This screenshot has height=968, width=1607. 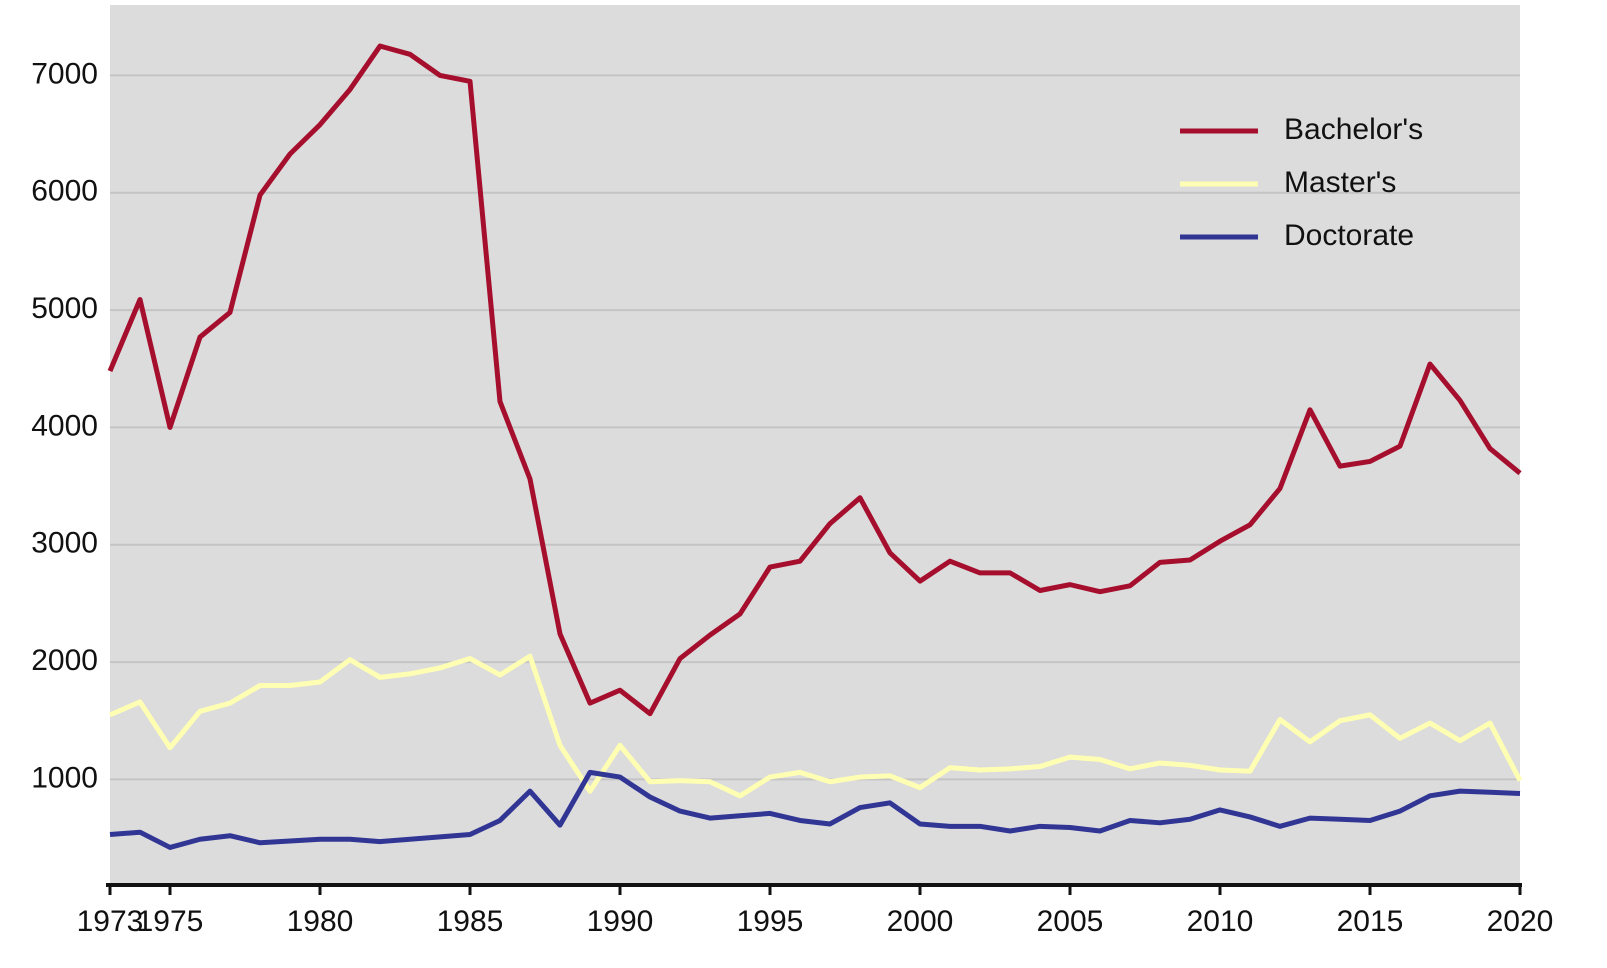 I want to click on x-tick-label: 1985, so click(x=470, y=921).